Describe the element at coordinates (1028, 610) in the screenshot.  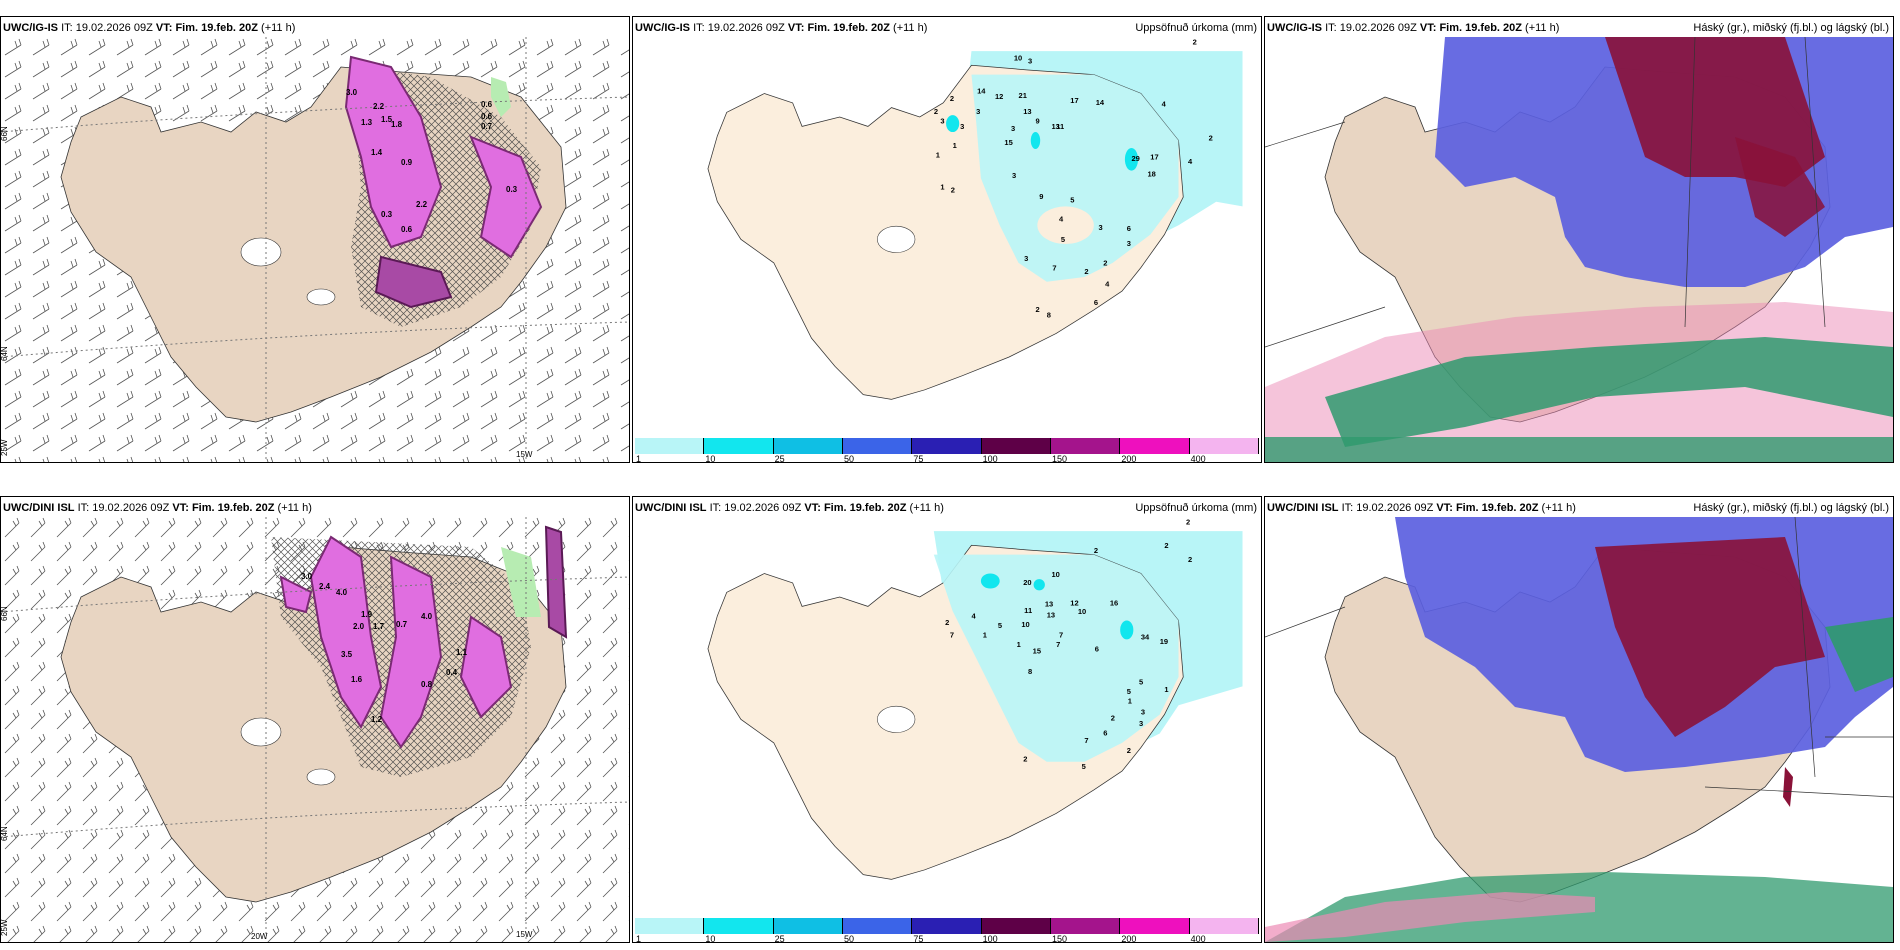
I see `map-value-label: 11` at that location.